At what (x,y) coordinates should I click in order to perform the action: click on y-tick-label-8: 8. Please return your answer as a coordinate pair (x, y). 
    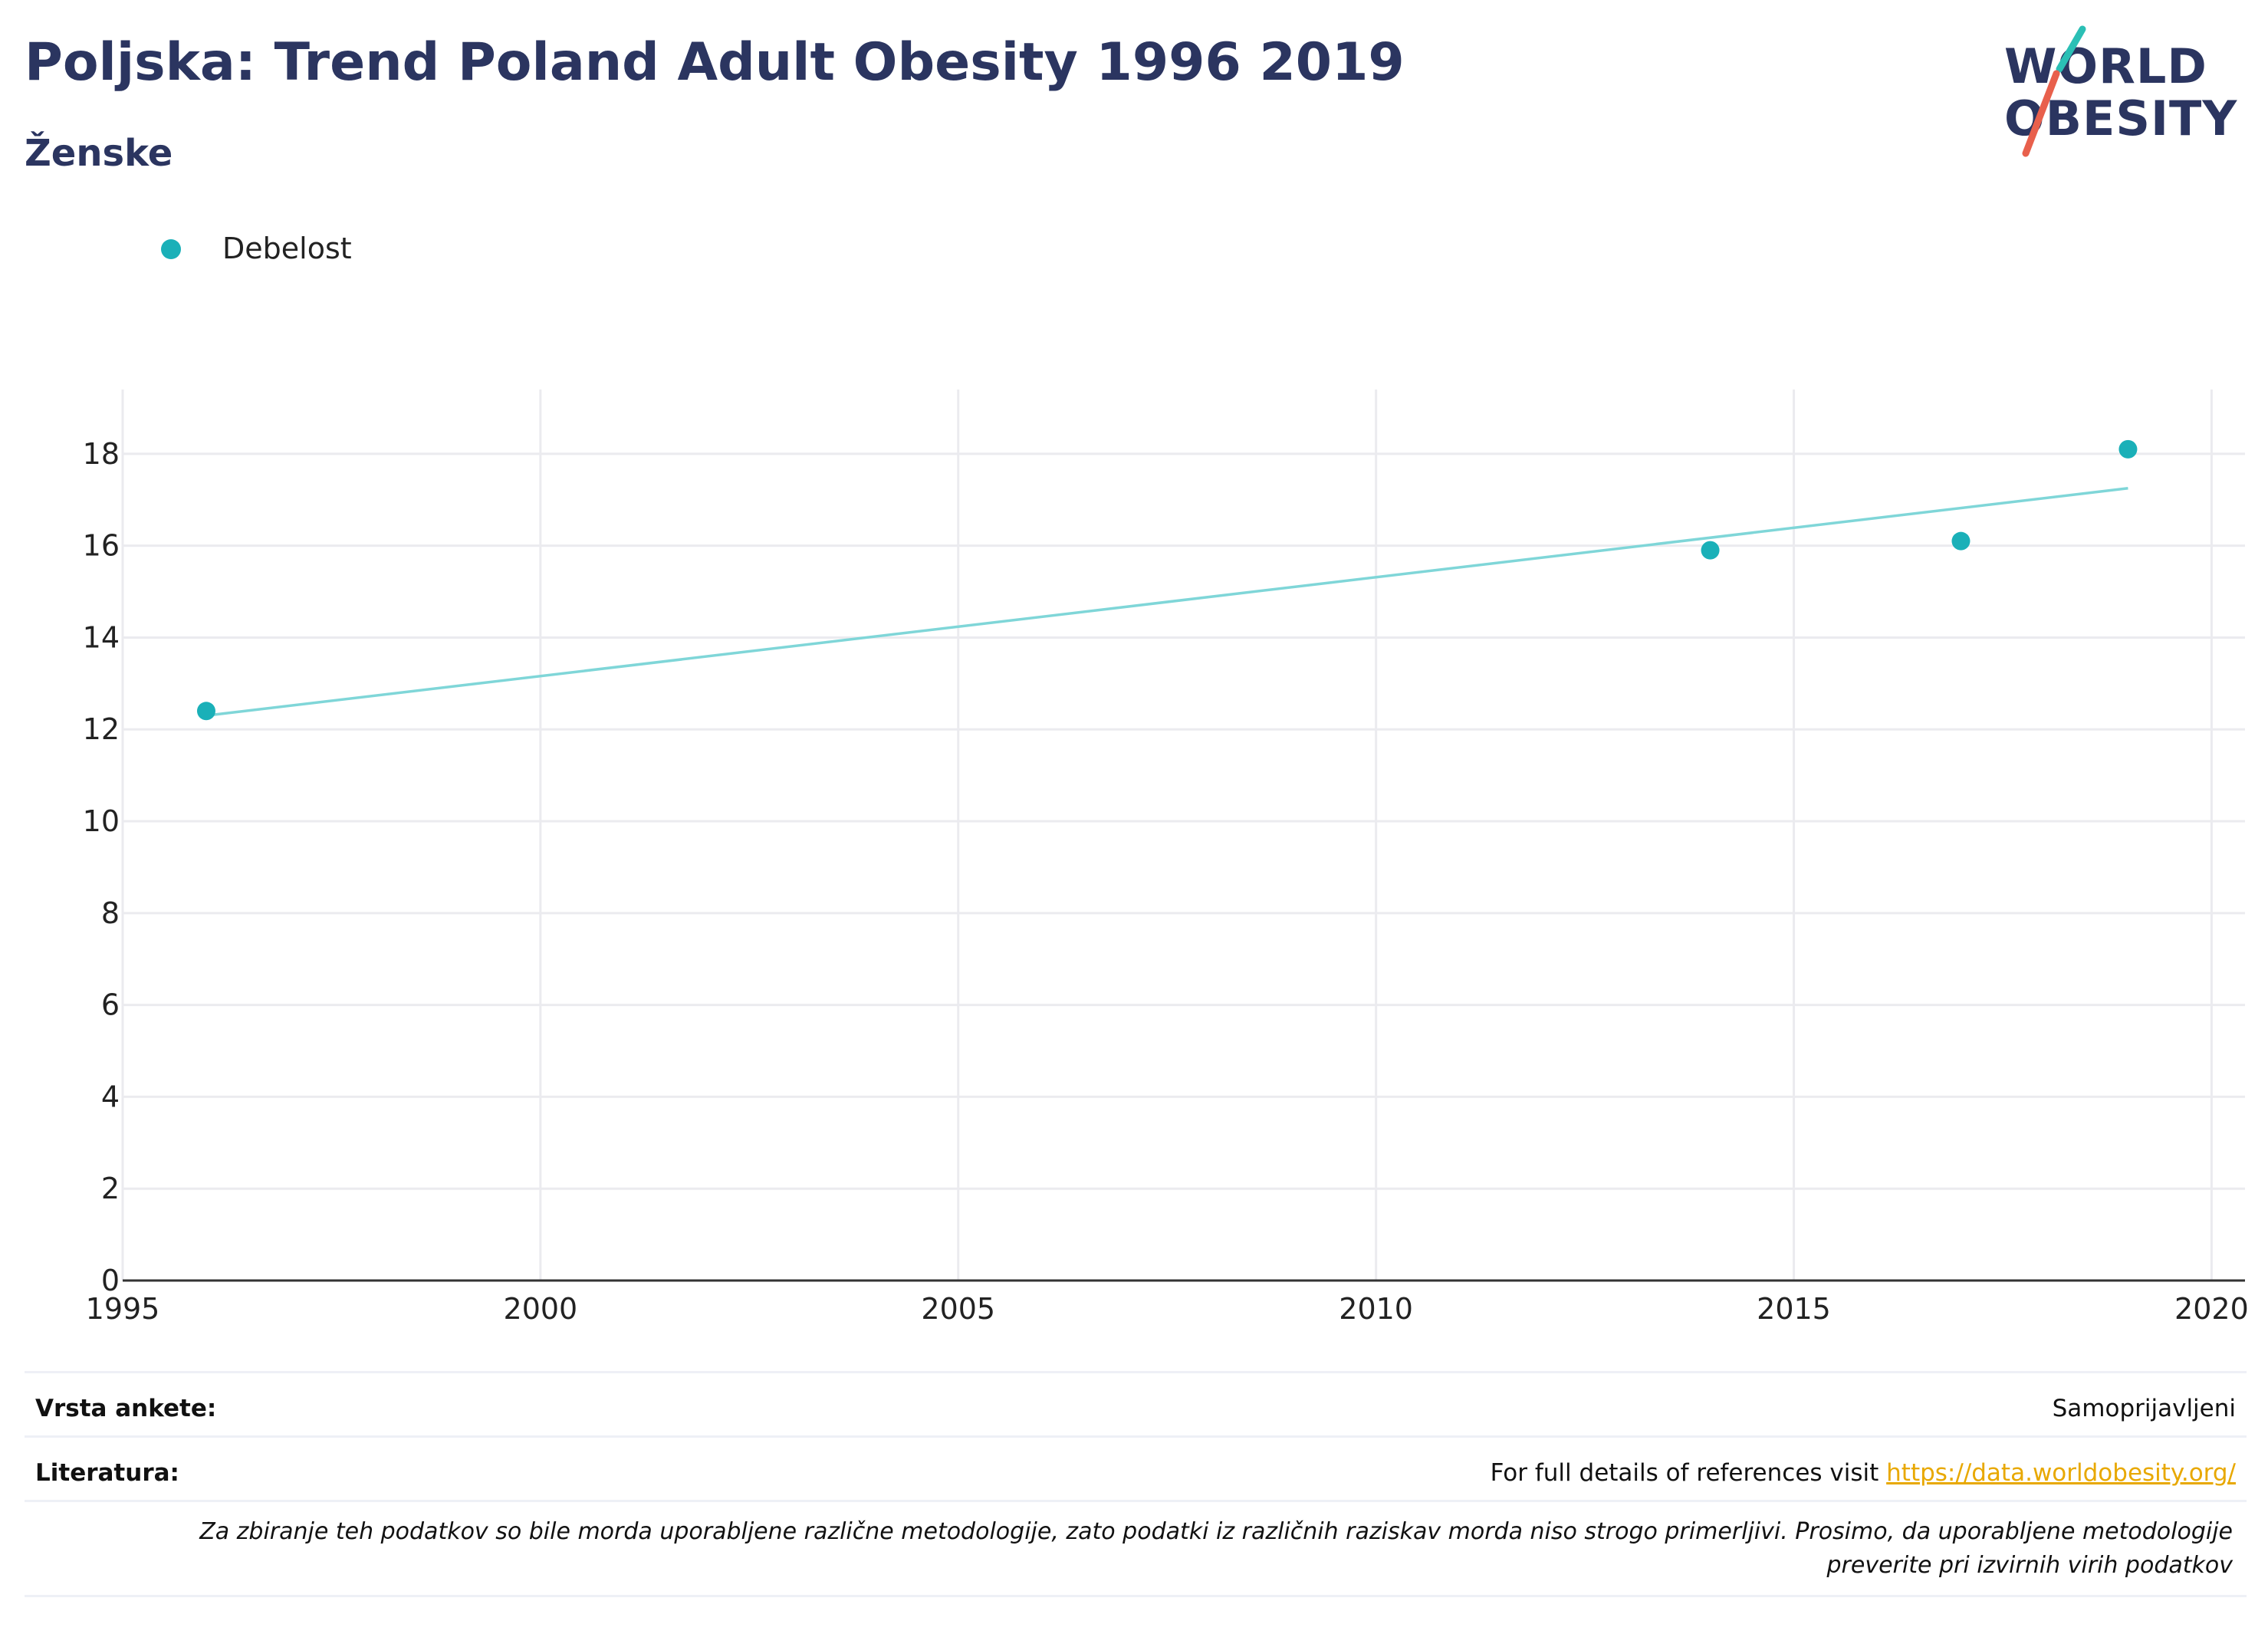
    Looking at the image, I should click on (110, 913).